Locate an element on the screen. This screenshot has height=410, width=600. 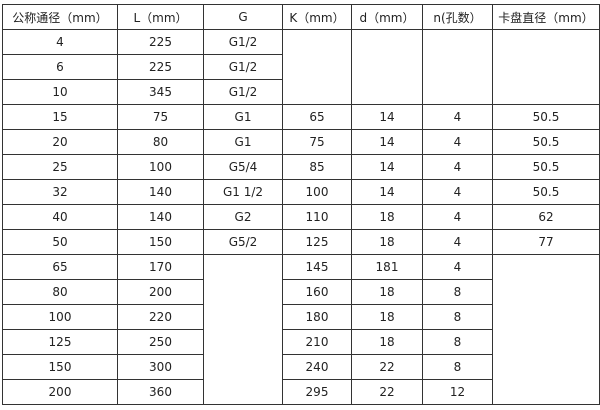
column-header: 卡盘直径（mm） is located at coordinates (546, 17).